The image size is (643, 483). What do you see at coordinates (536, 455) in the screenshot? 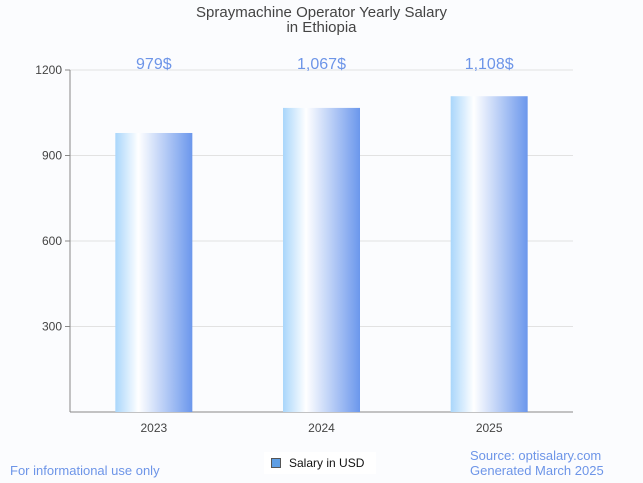
I see `source-link: Source: optisalary.com` at bounding box center [536, 455].